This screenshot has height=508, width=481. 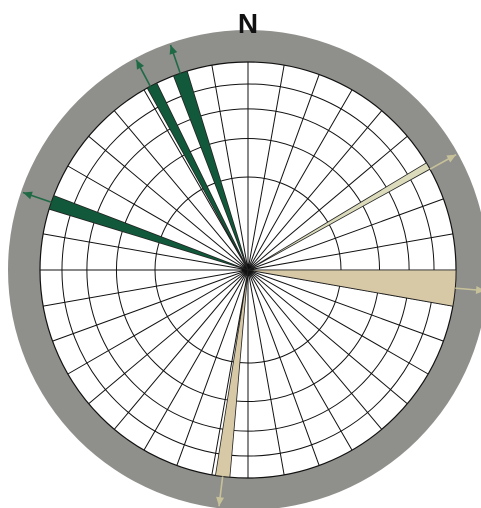 I want to click on petal-e, so click(x=352, y=288).